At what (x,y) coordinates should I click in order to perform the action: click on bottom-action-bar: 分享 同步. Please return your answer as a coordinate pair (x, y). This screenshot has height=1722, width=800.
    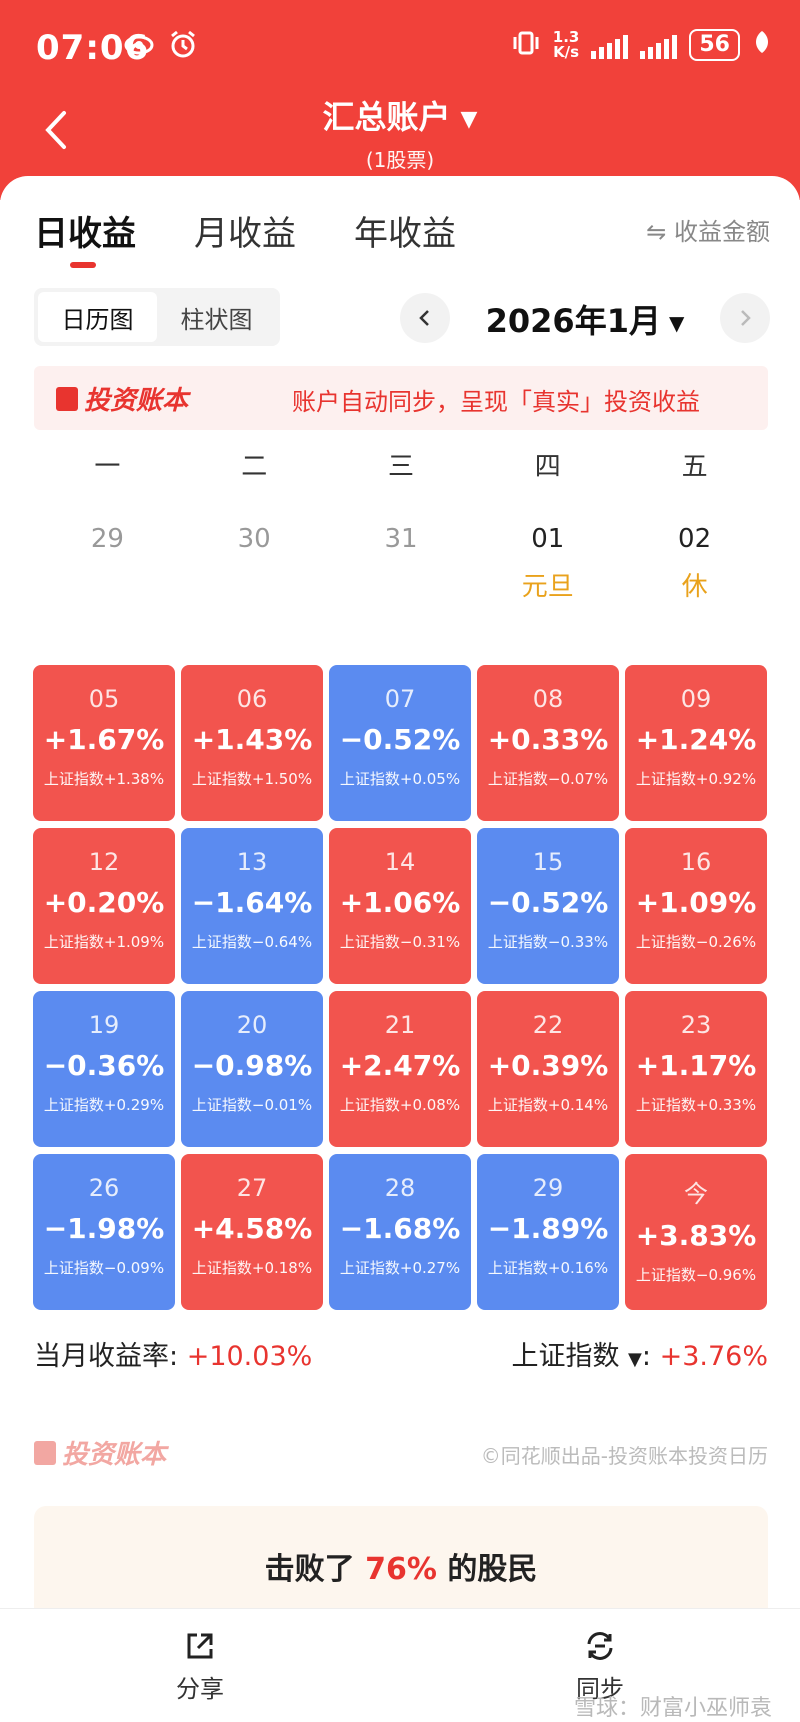
    Looking at the image, I should click on (400, 1665).